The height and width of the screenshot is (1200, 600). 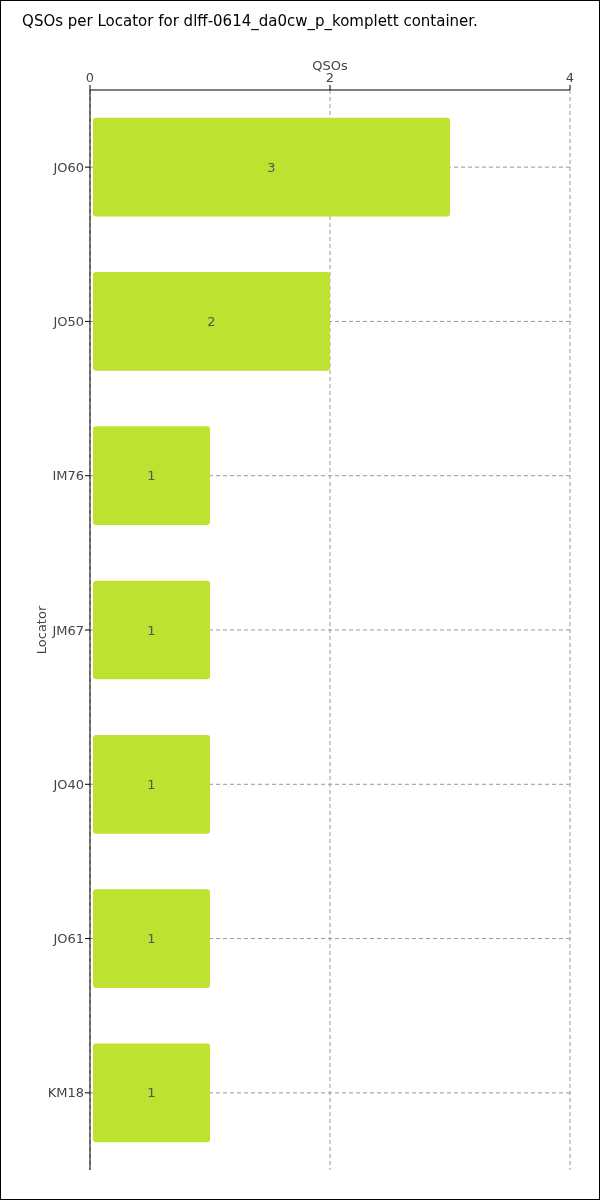 I want to click on x-axis-title: QSOs, so click(x=330, y=65).